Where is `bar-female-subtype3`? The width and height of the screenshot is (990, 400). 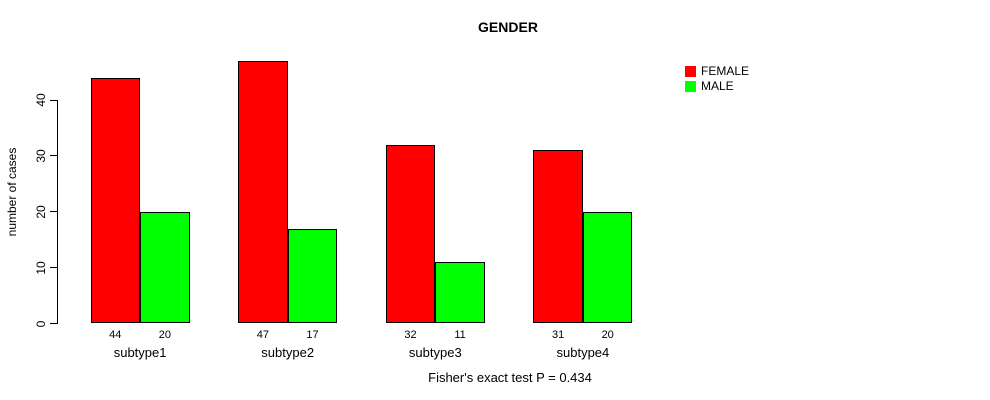
bar-female-subtype3 is located at coordinates (410, 234).